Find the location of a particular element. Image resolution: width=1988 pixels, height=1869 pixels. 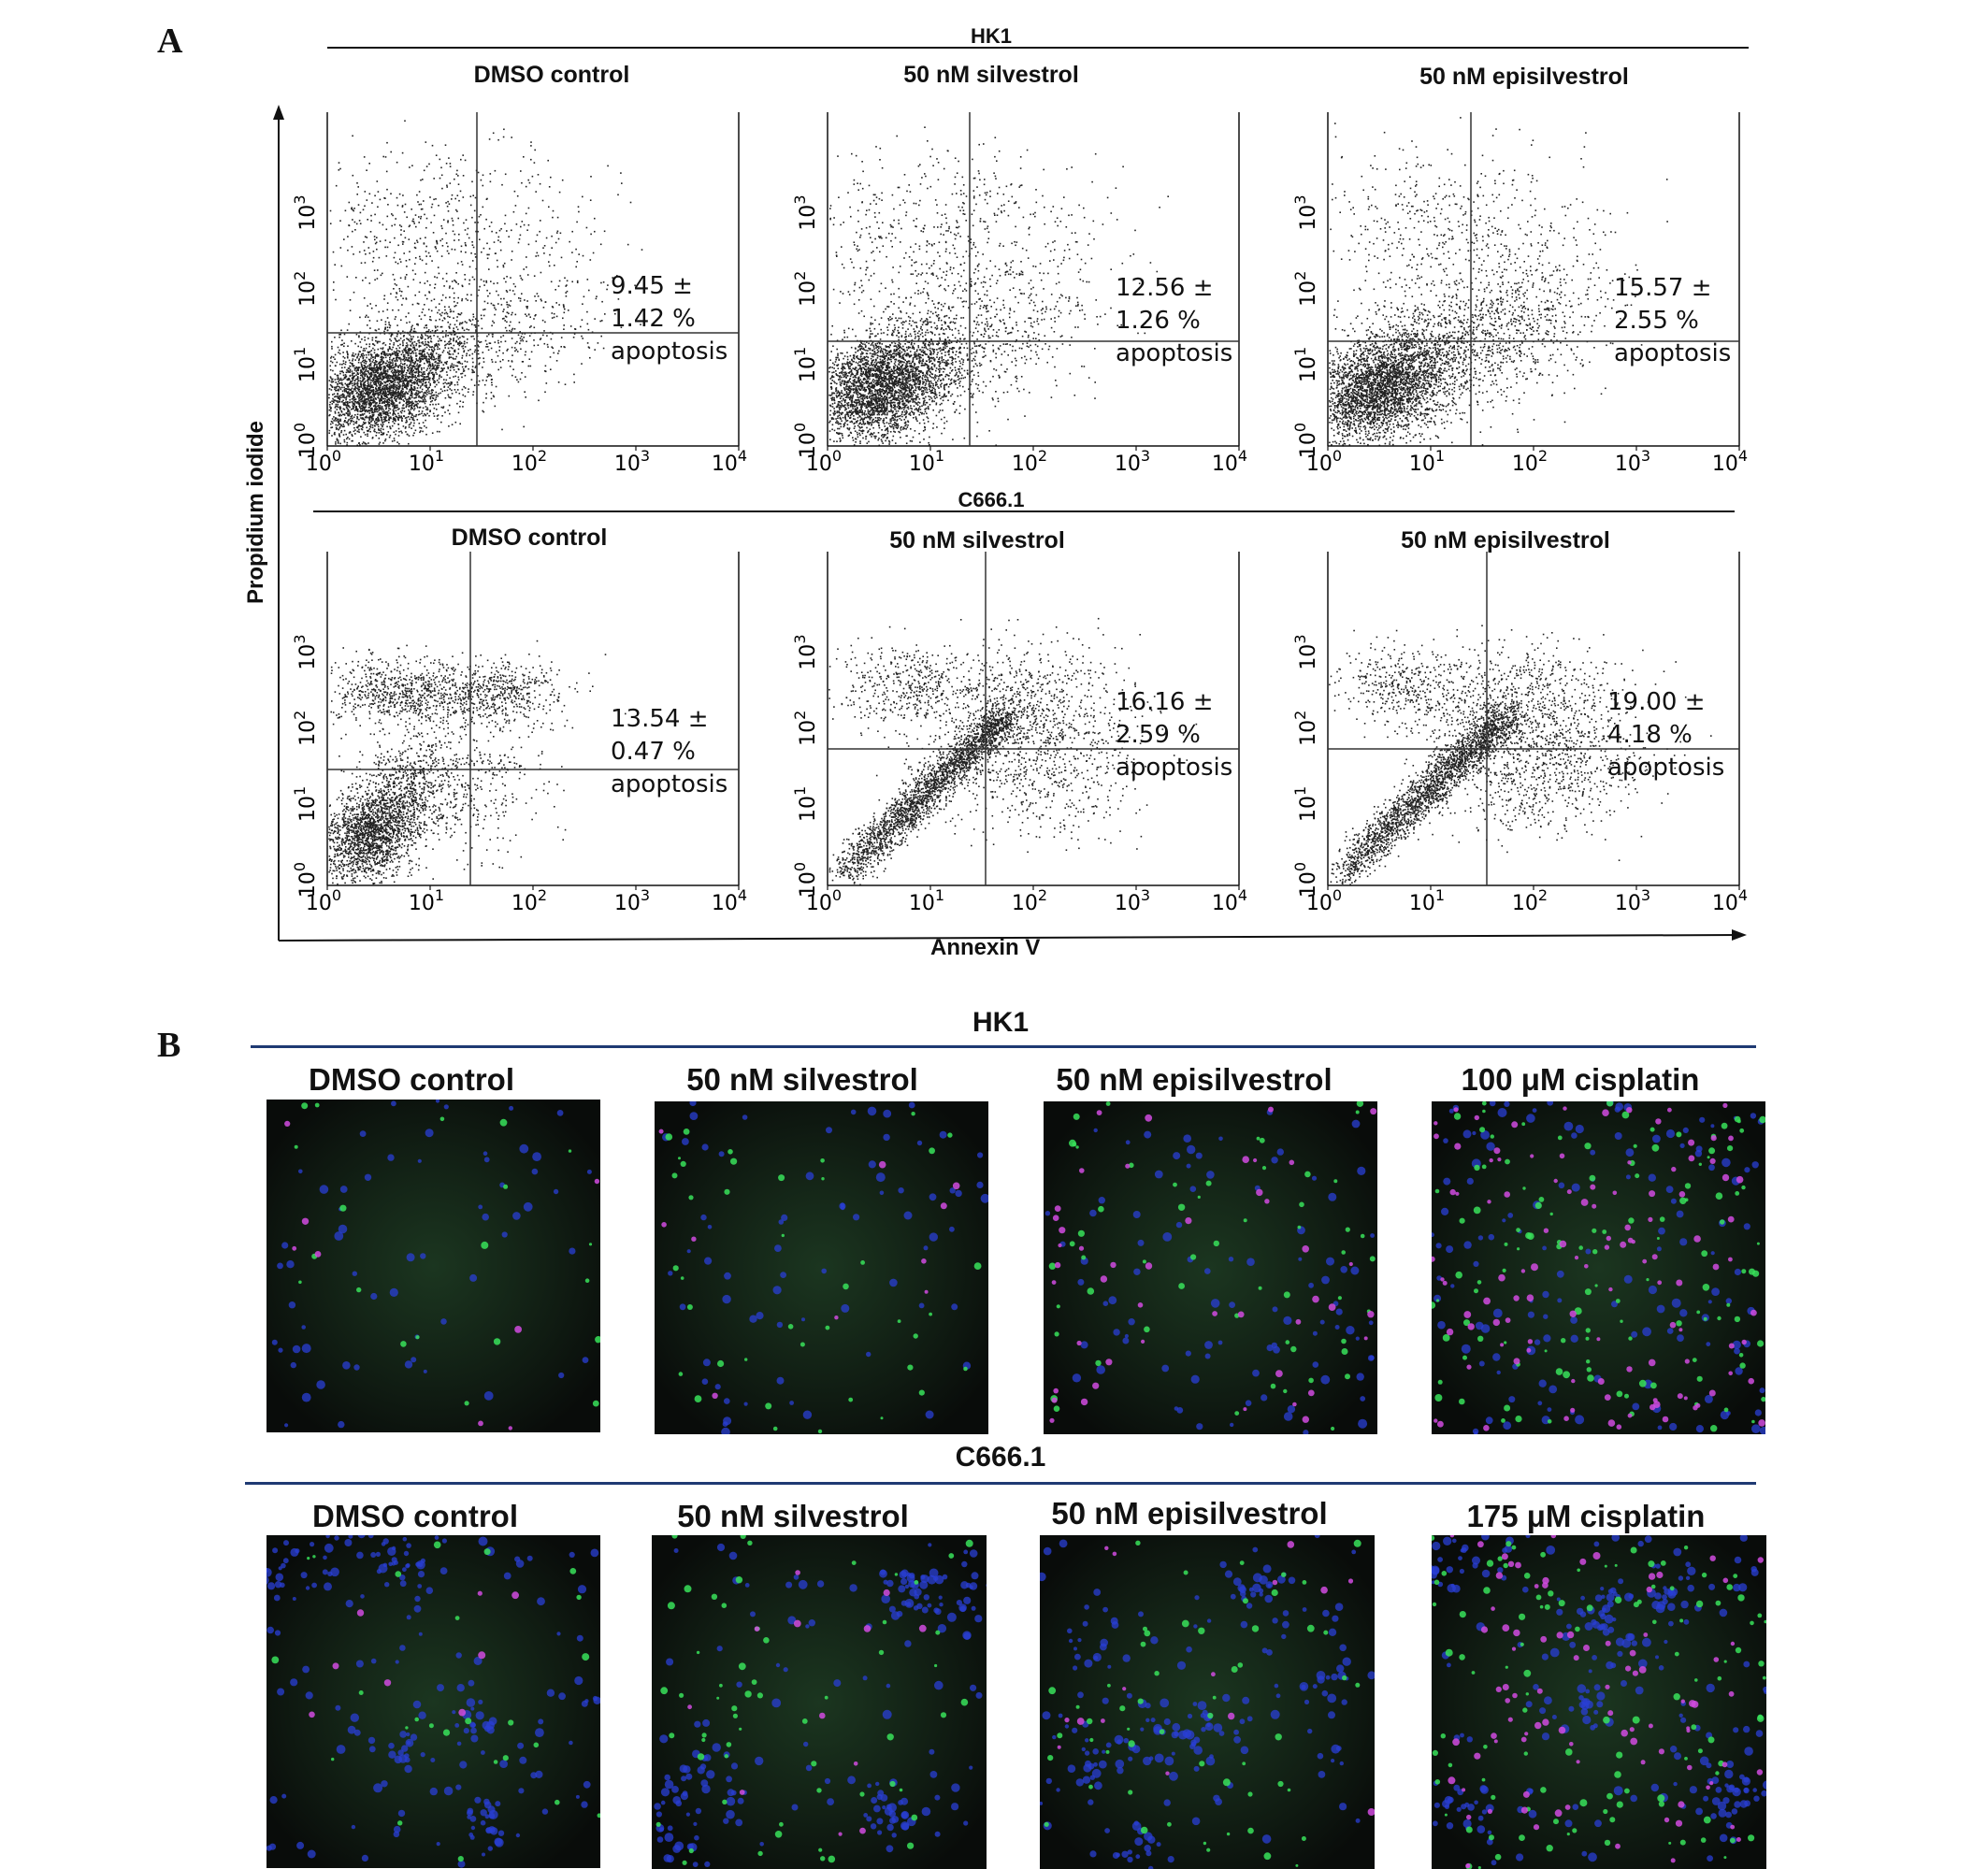

apoptosis-sd: 2.59 % is located at coordinates (1158, 735).